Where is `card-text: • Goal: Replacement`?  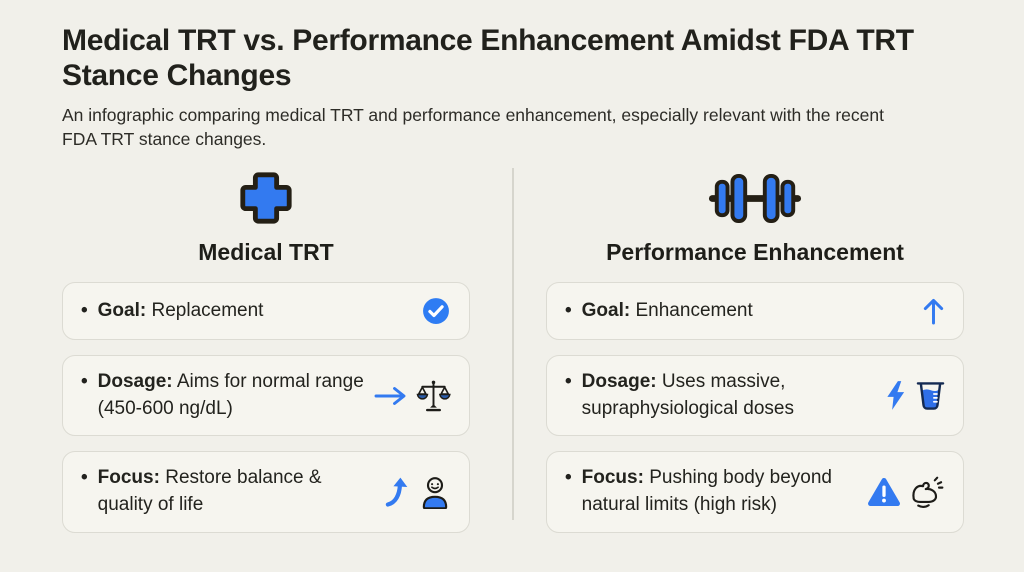
card-text: • Goal: Replacement is located at coordinates (246, 311).